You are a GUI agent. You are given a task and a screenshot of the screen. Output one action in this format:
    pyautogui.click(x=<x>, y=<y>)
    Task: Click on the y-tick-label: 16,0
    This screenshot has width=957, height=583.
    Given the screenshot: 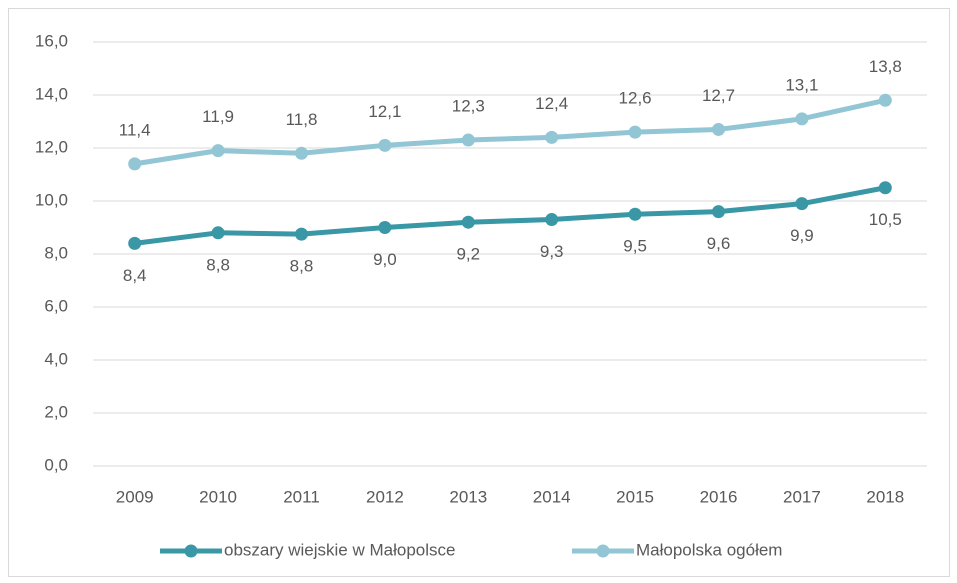 What is the action you would take?
    pyautogui.click(x=51, y=40)
    